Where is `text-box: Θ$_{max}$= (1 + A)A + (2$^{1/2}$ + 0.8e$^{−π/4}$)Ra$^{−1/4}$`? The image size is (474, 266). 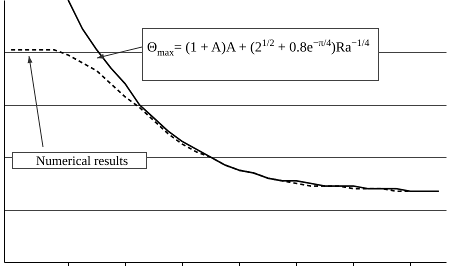 text-box: Θ$_{max}$= (1 + A)A + (2$^{1/2}$ + 0.8e$^{−π/4}$)Ra$^{−1/4}$ is located at coordinates (260, 54).